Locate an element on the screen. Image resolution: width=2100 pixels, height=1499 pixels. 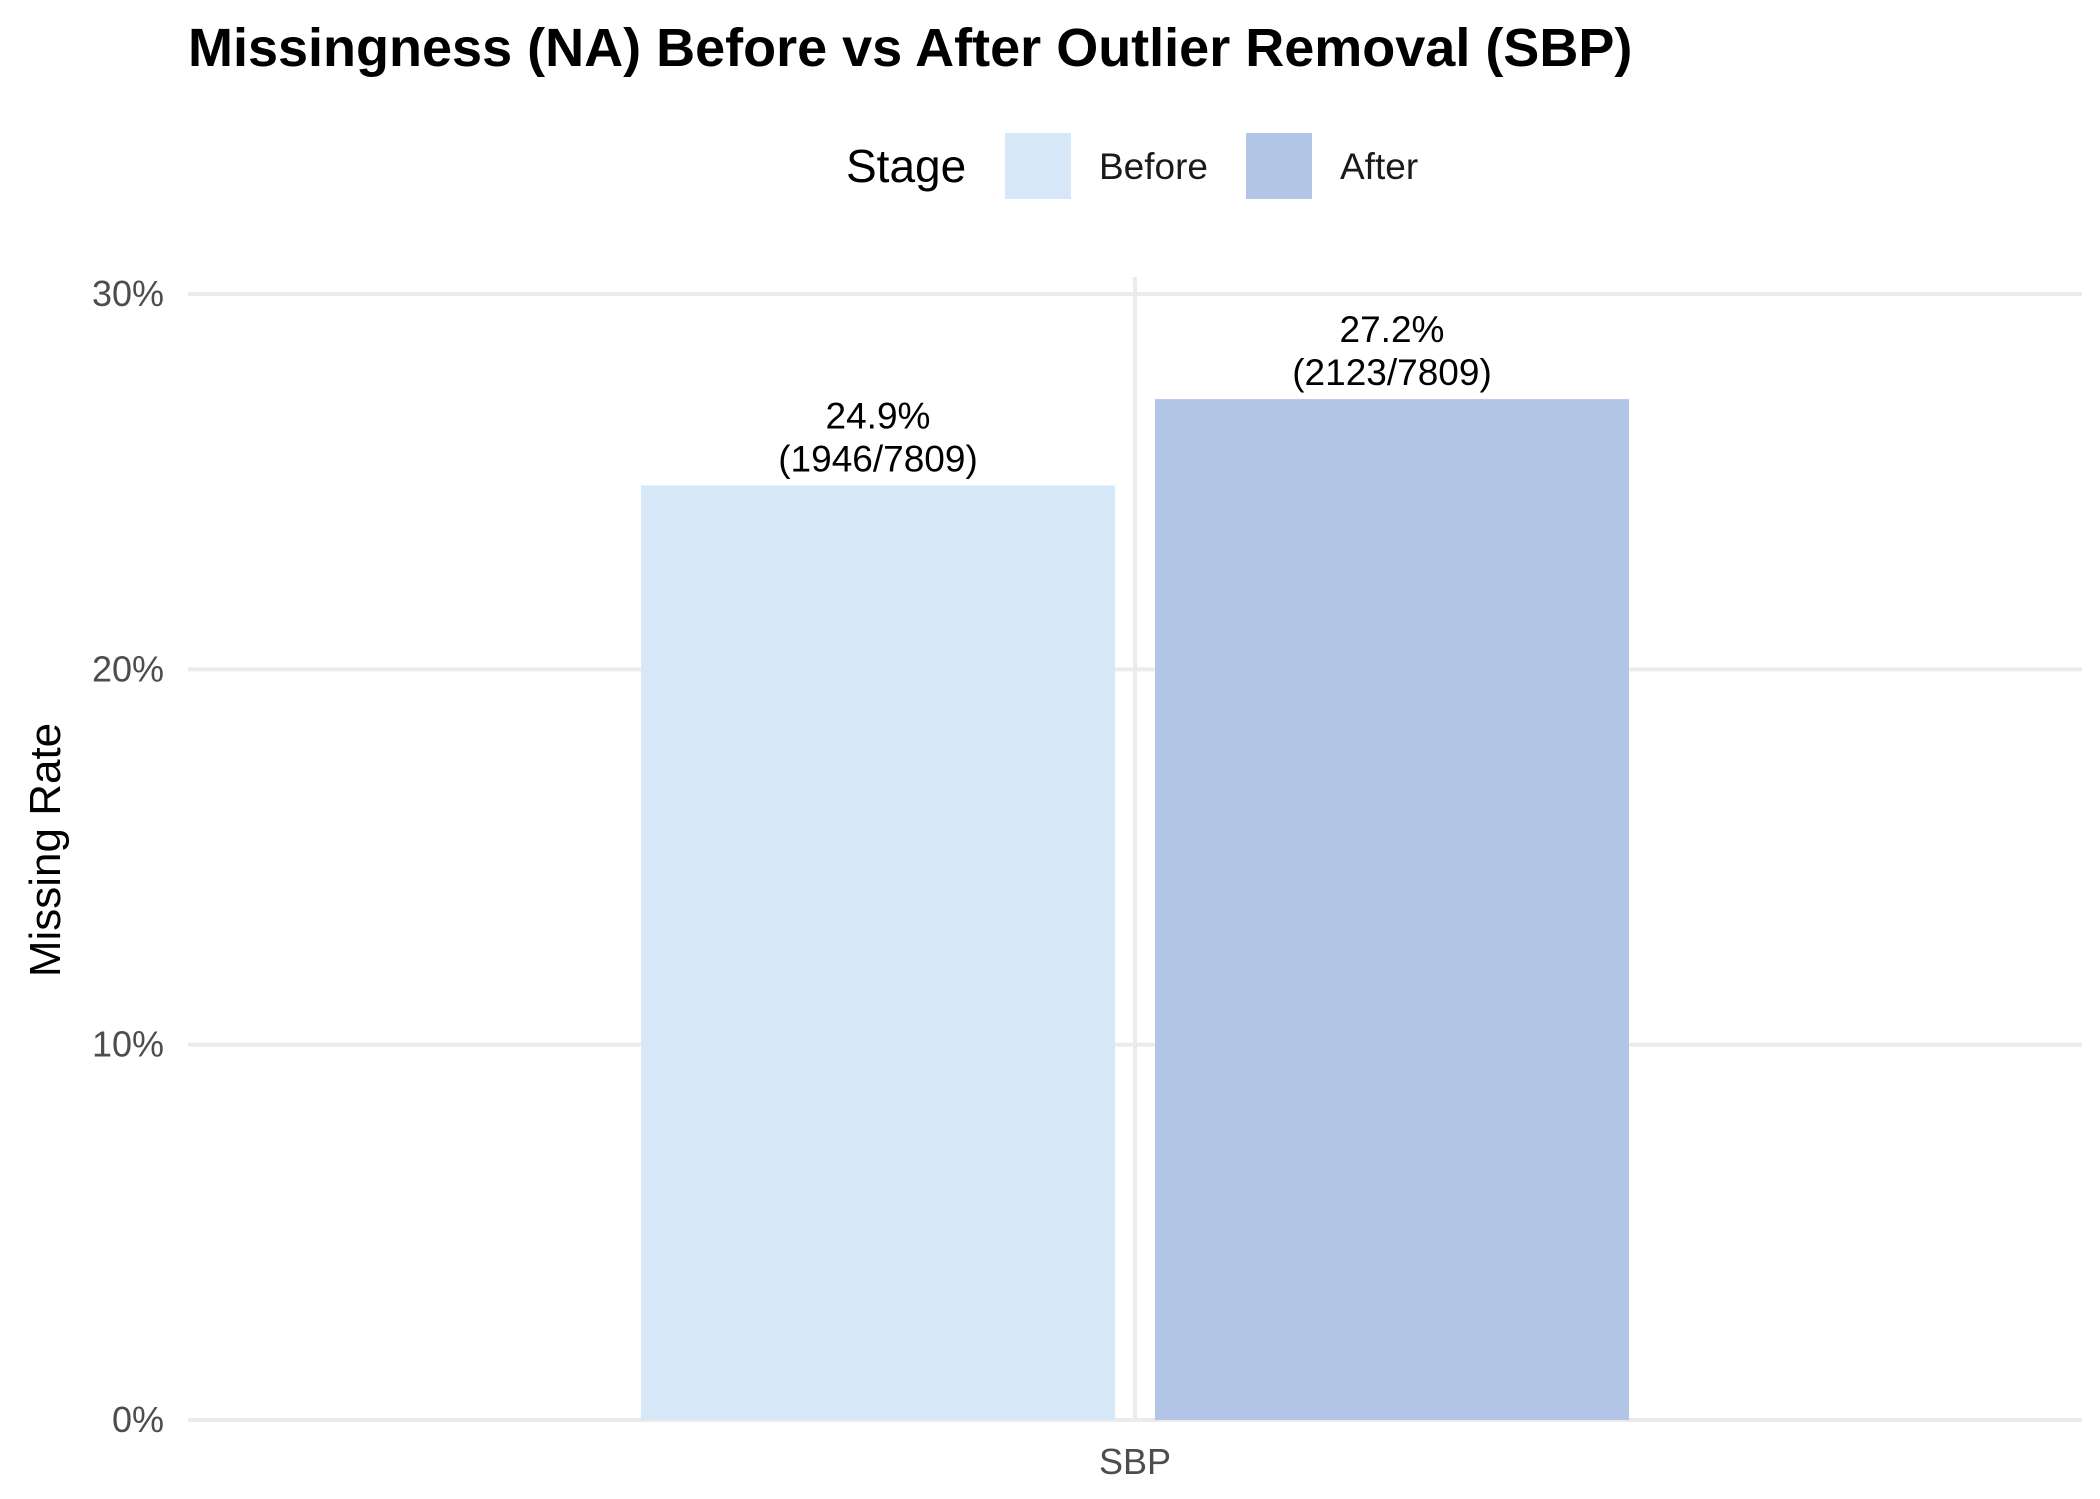
x-tick-label: SBP is located at coordinates (1135, 1461).